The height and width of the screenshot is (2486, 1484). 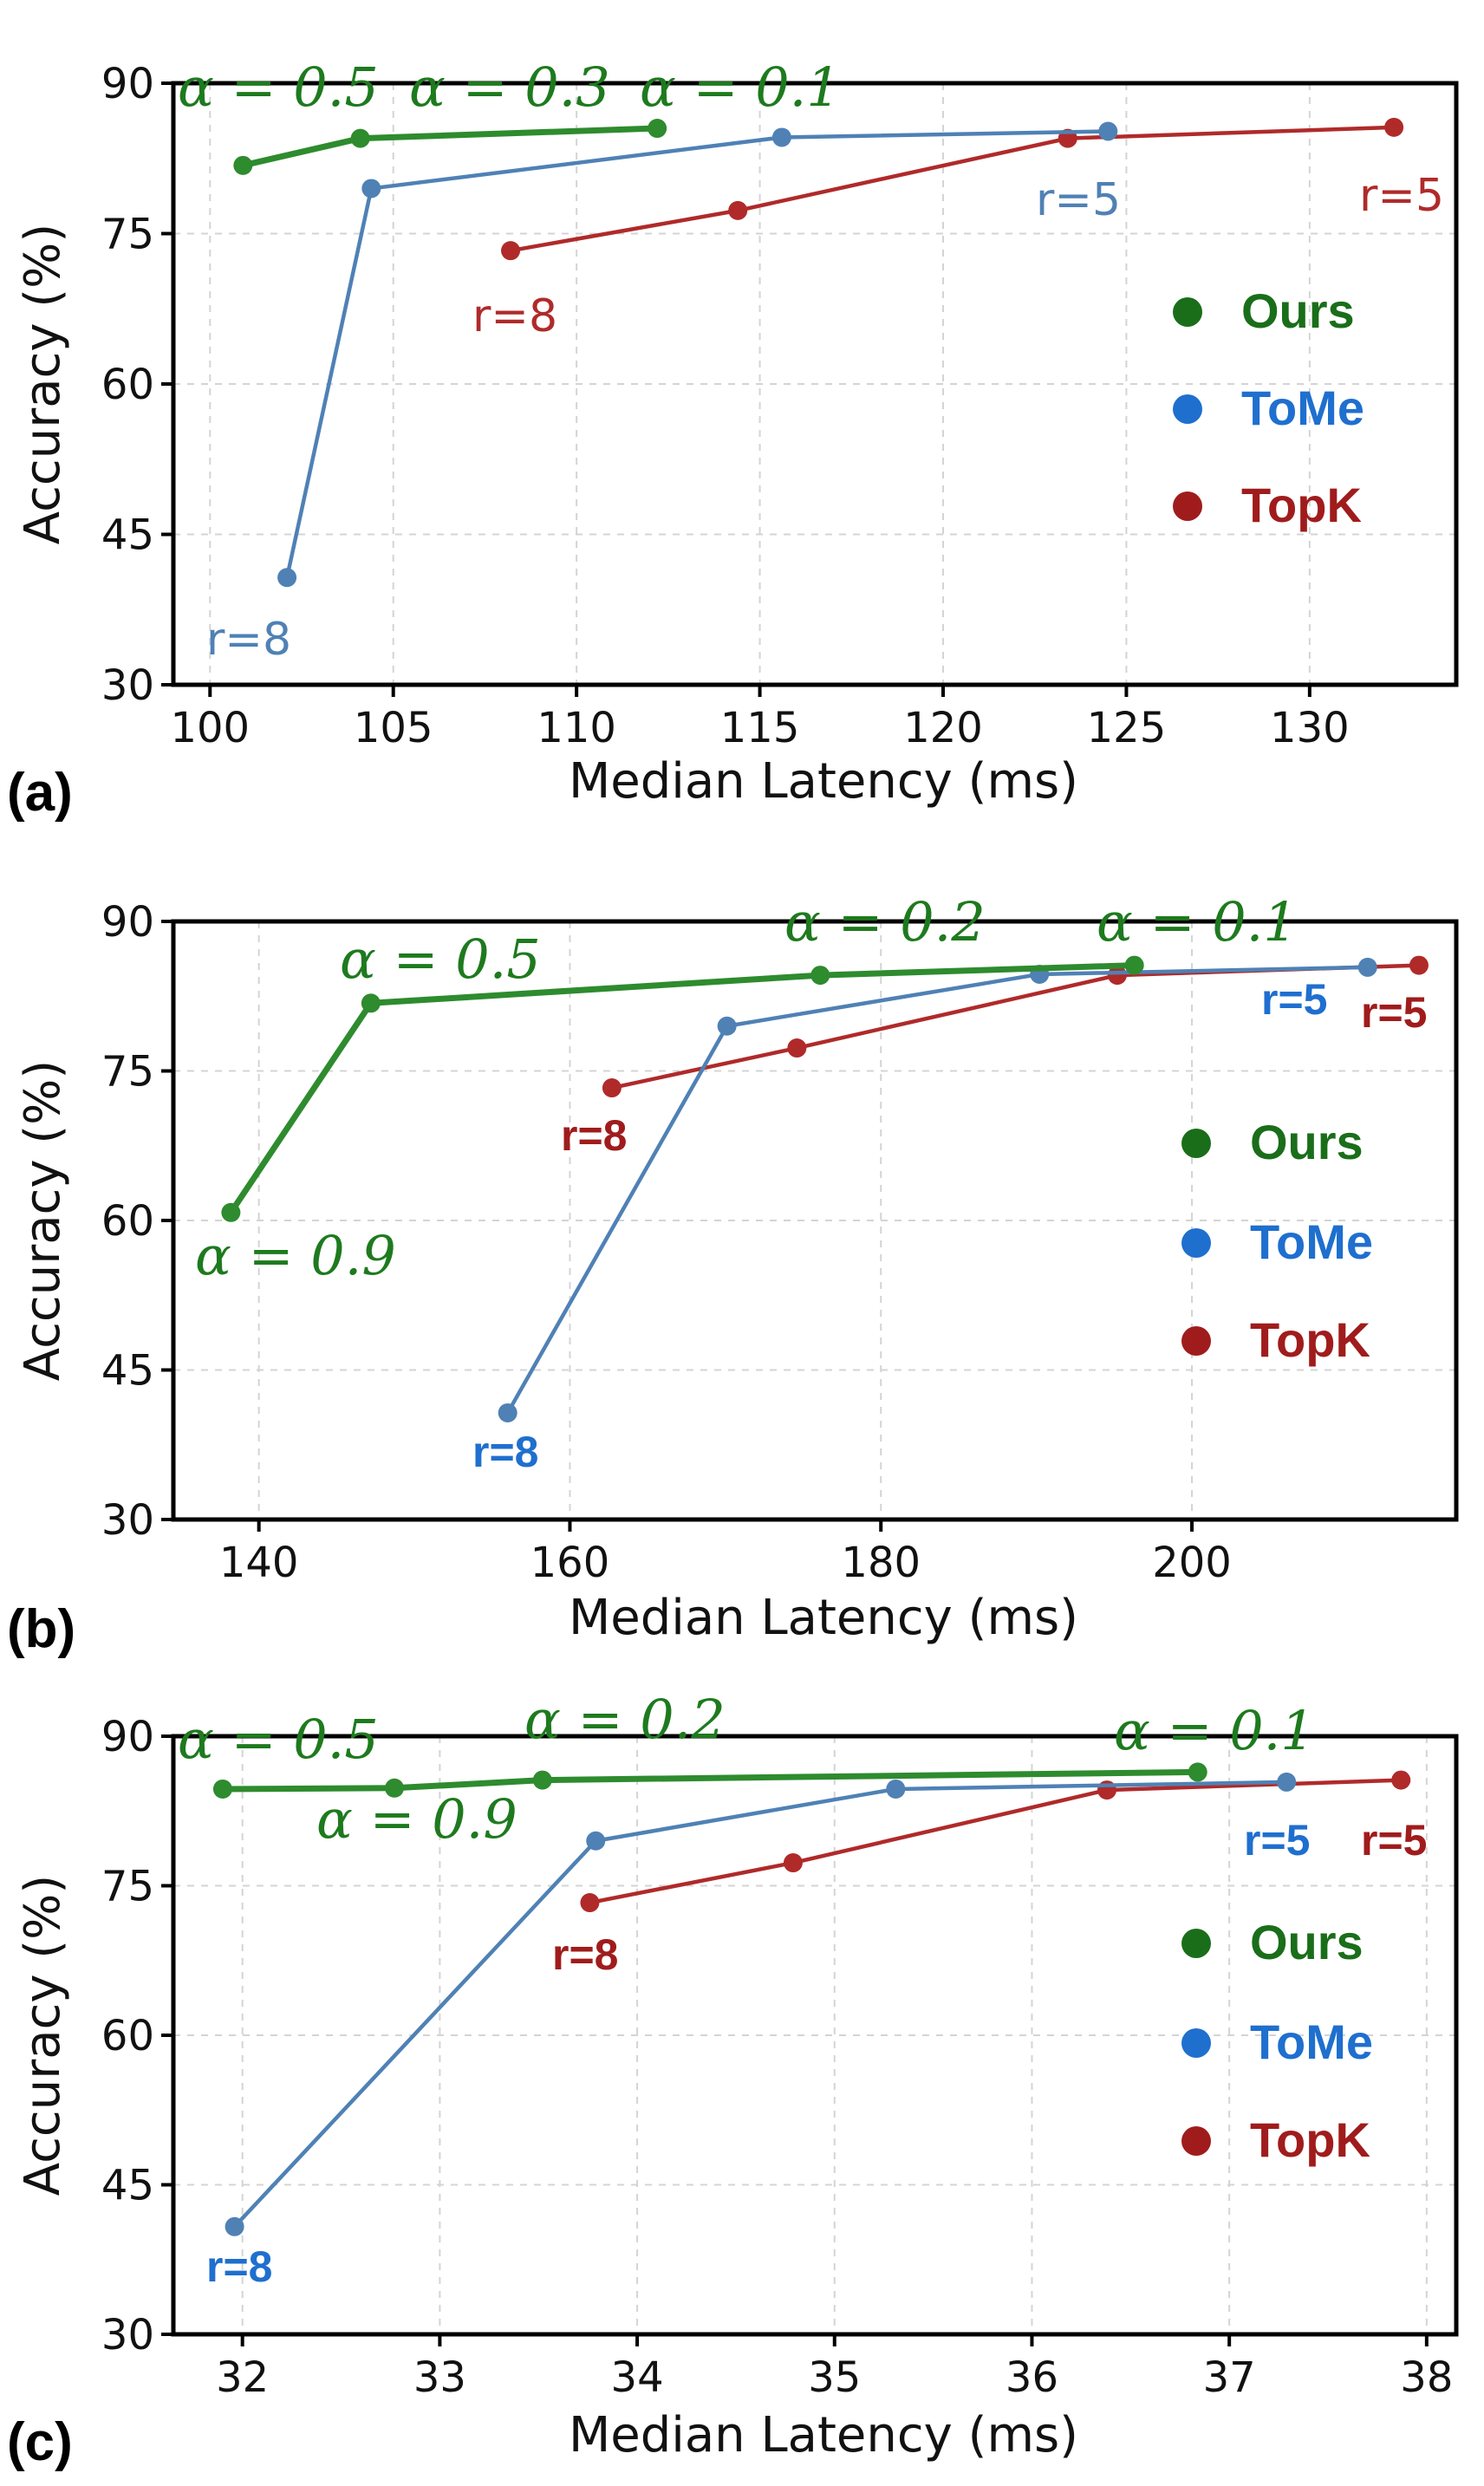 I want to click on panel-label: (b), so click(x=41, y=1629).